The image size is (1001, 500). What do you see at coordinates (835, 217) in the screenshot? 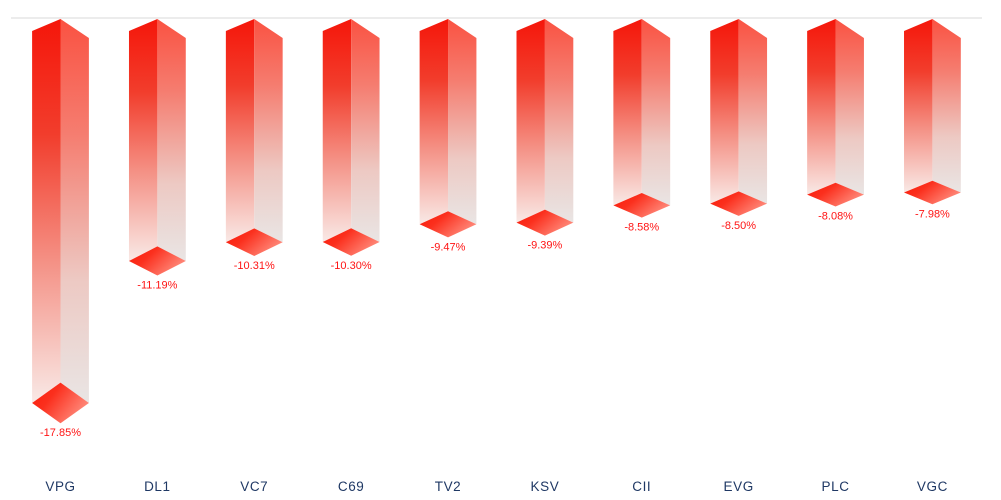
I see `bar-value-label: -8.08%` at bounding box center [835, 217].